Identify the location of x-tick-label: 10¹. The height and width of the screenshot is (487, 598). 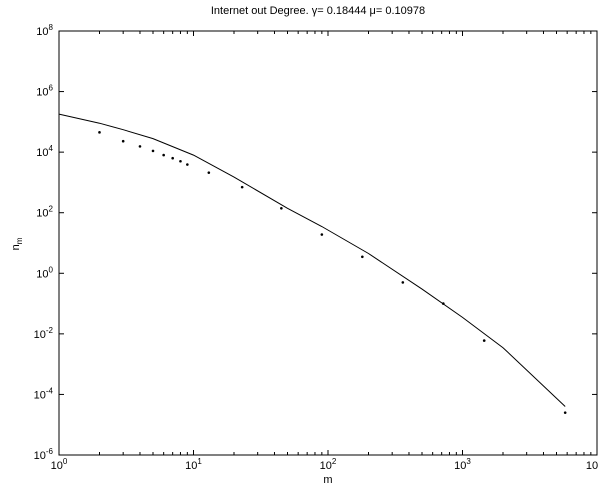
(193, 464).